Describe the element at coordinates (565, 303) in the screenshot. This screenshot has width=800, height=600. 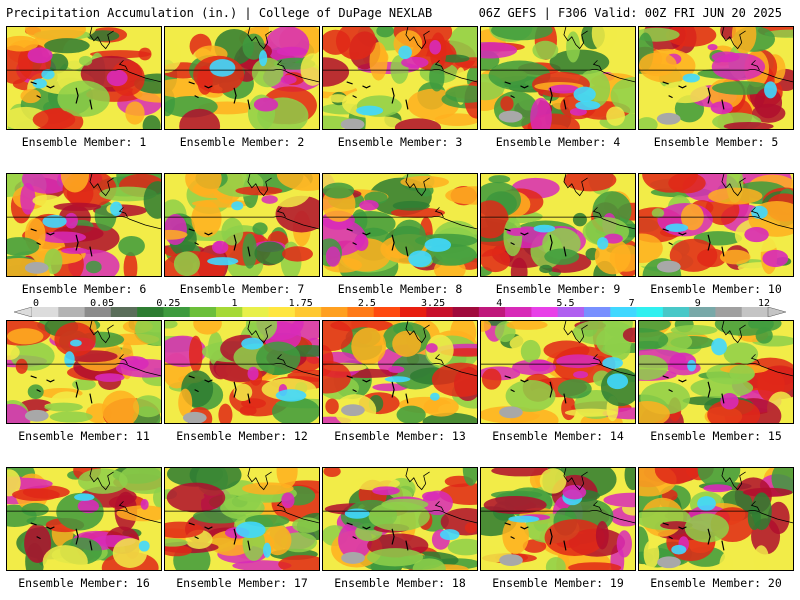
I see `colorbar-tick-label: 5.5` at that location.